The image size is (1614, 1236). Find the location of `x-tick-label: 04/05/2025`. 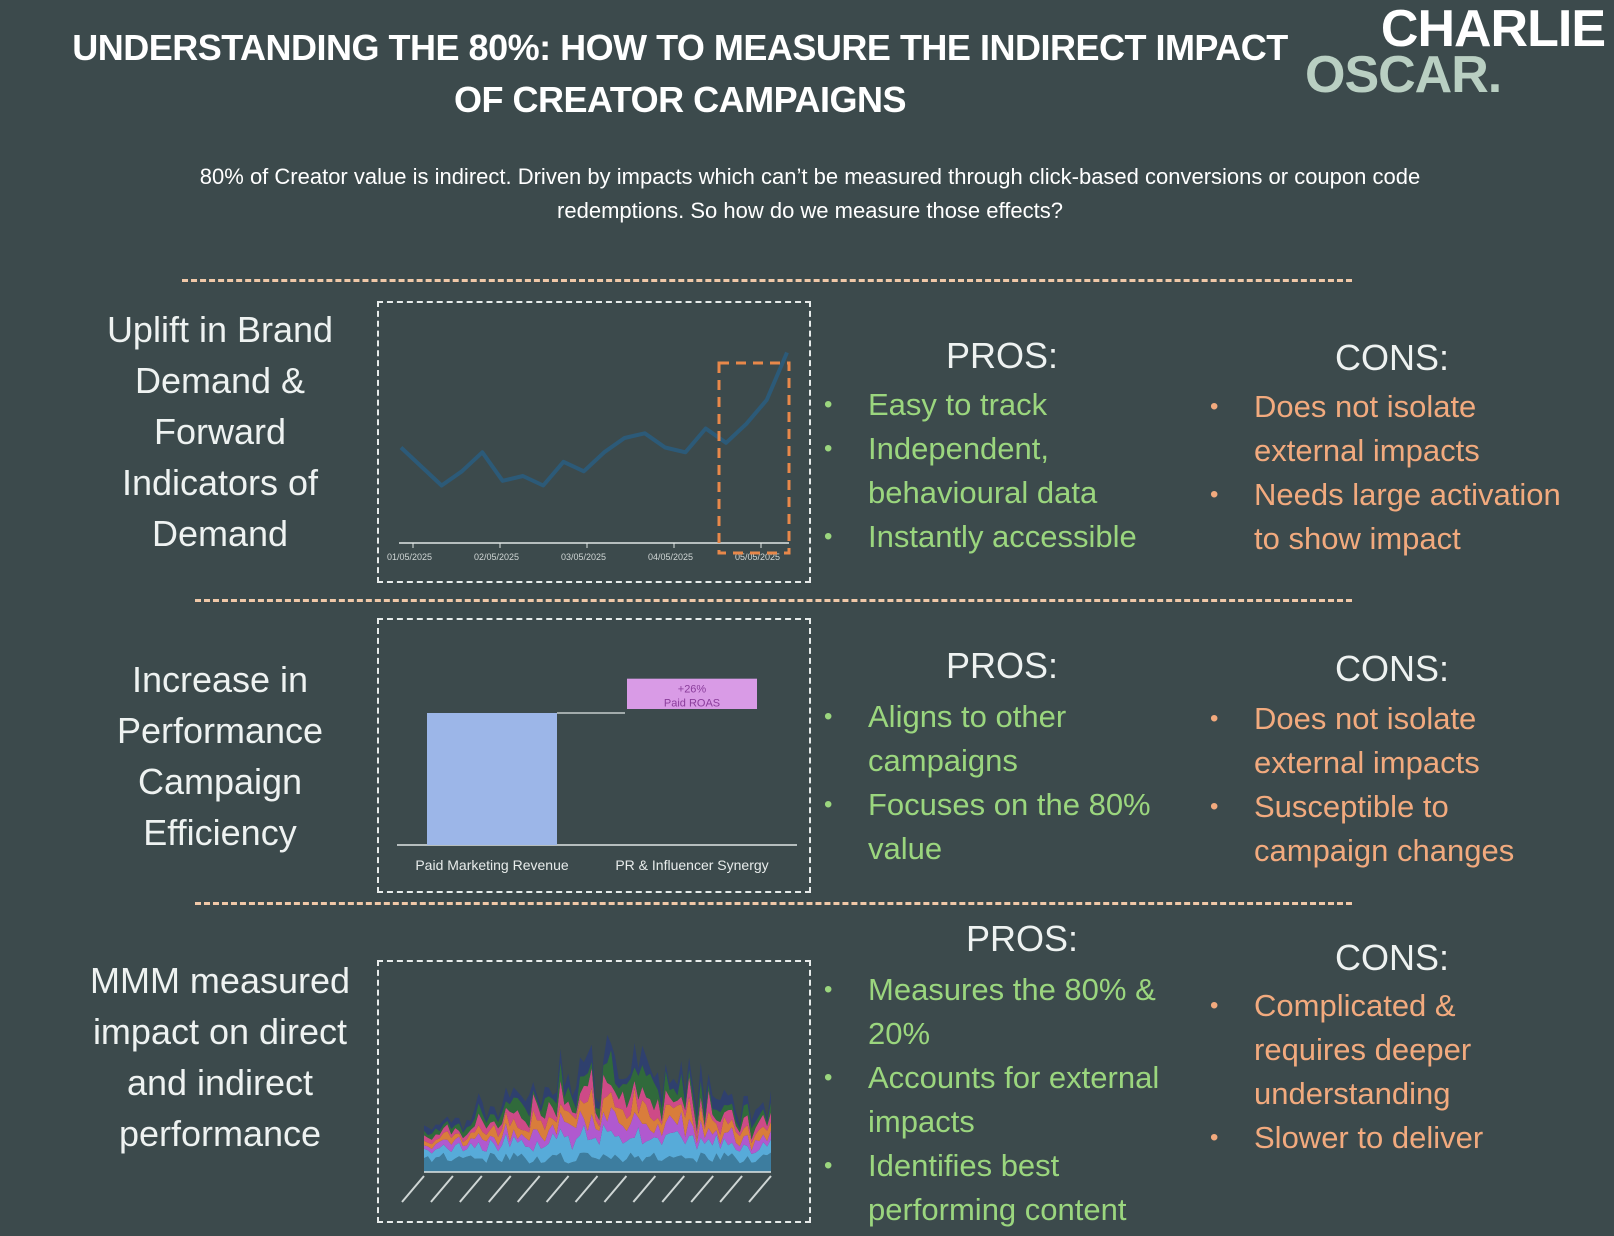

x-tick-label: 04/05/2025 is located at coordinates (670, 557).